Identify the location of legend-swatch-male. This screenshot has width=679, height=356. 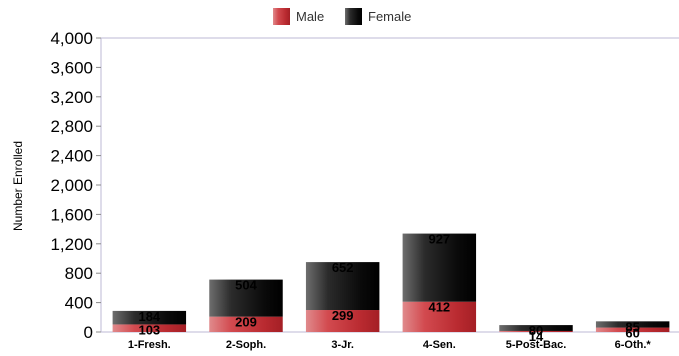
(281, 16).